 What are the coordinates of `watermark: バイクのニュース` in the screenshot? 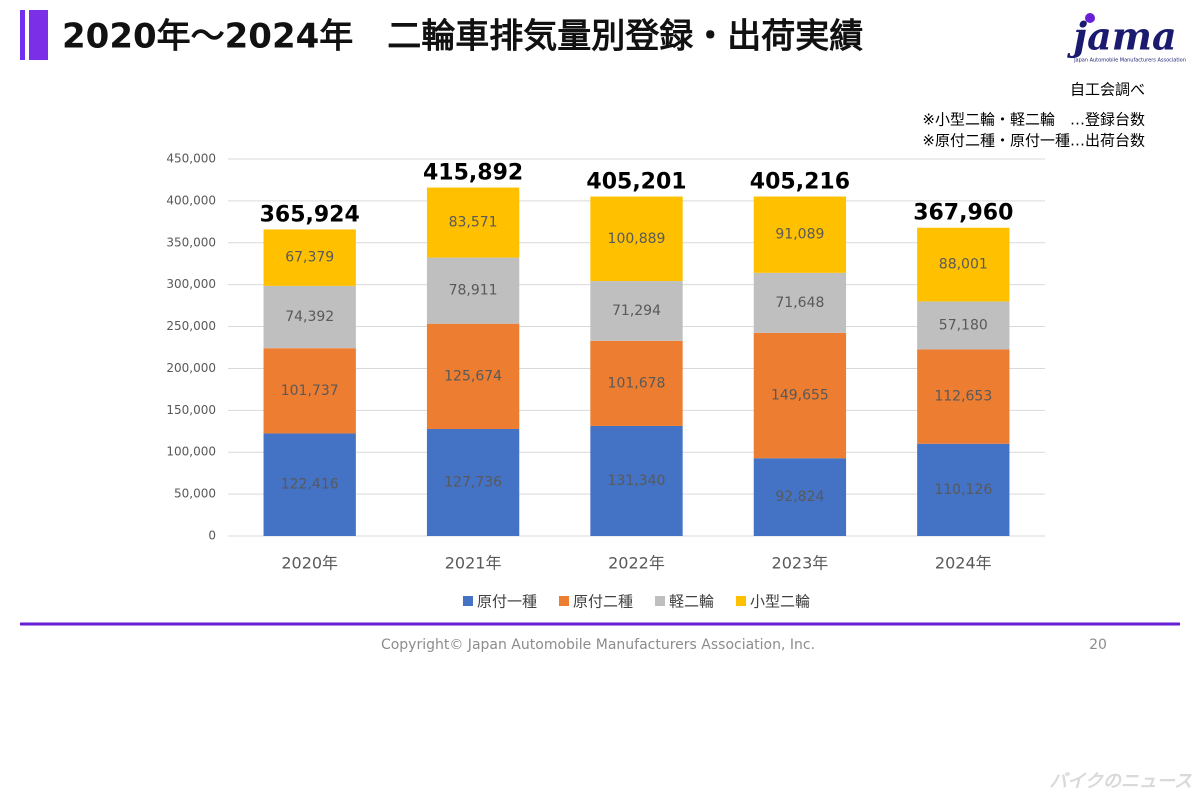 It's located at (1120, 781).